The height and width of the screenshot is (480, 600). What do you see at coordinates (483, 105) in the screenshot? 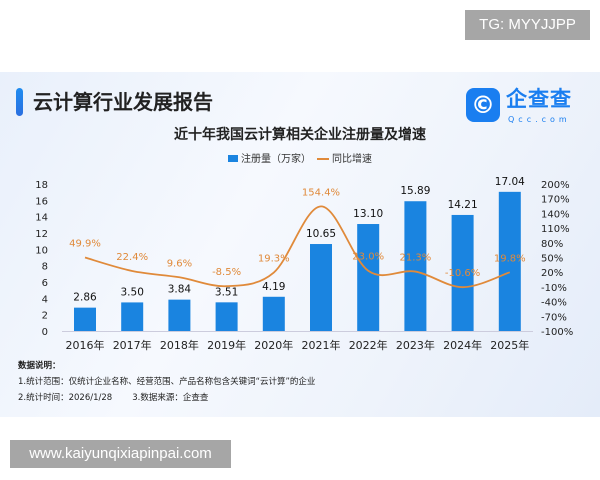
I see `qcc-logo-icon: ©` at bounding box center [483, 105].